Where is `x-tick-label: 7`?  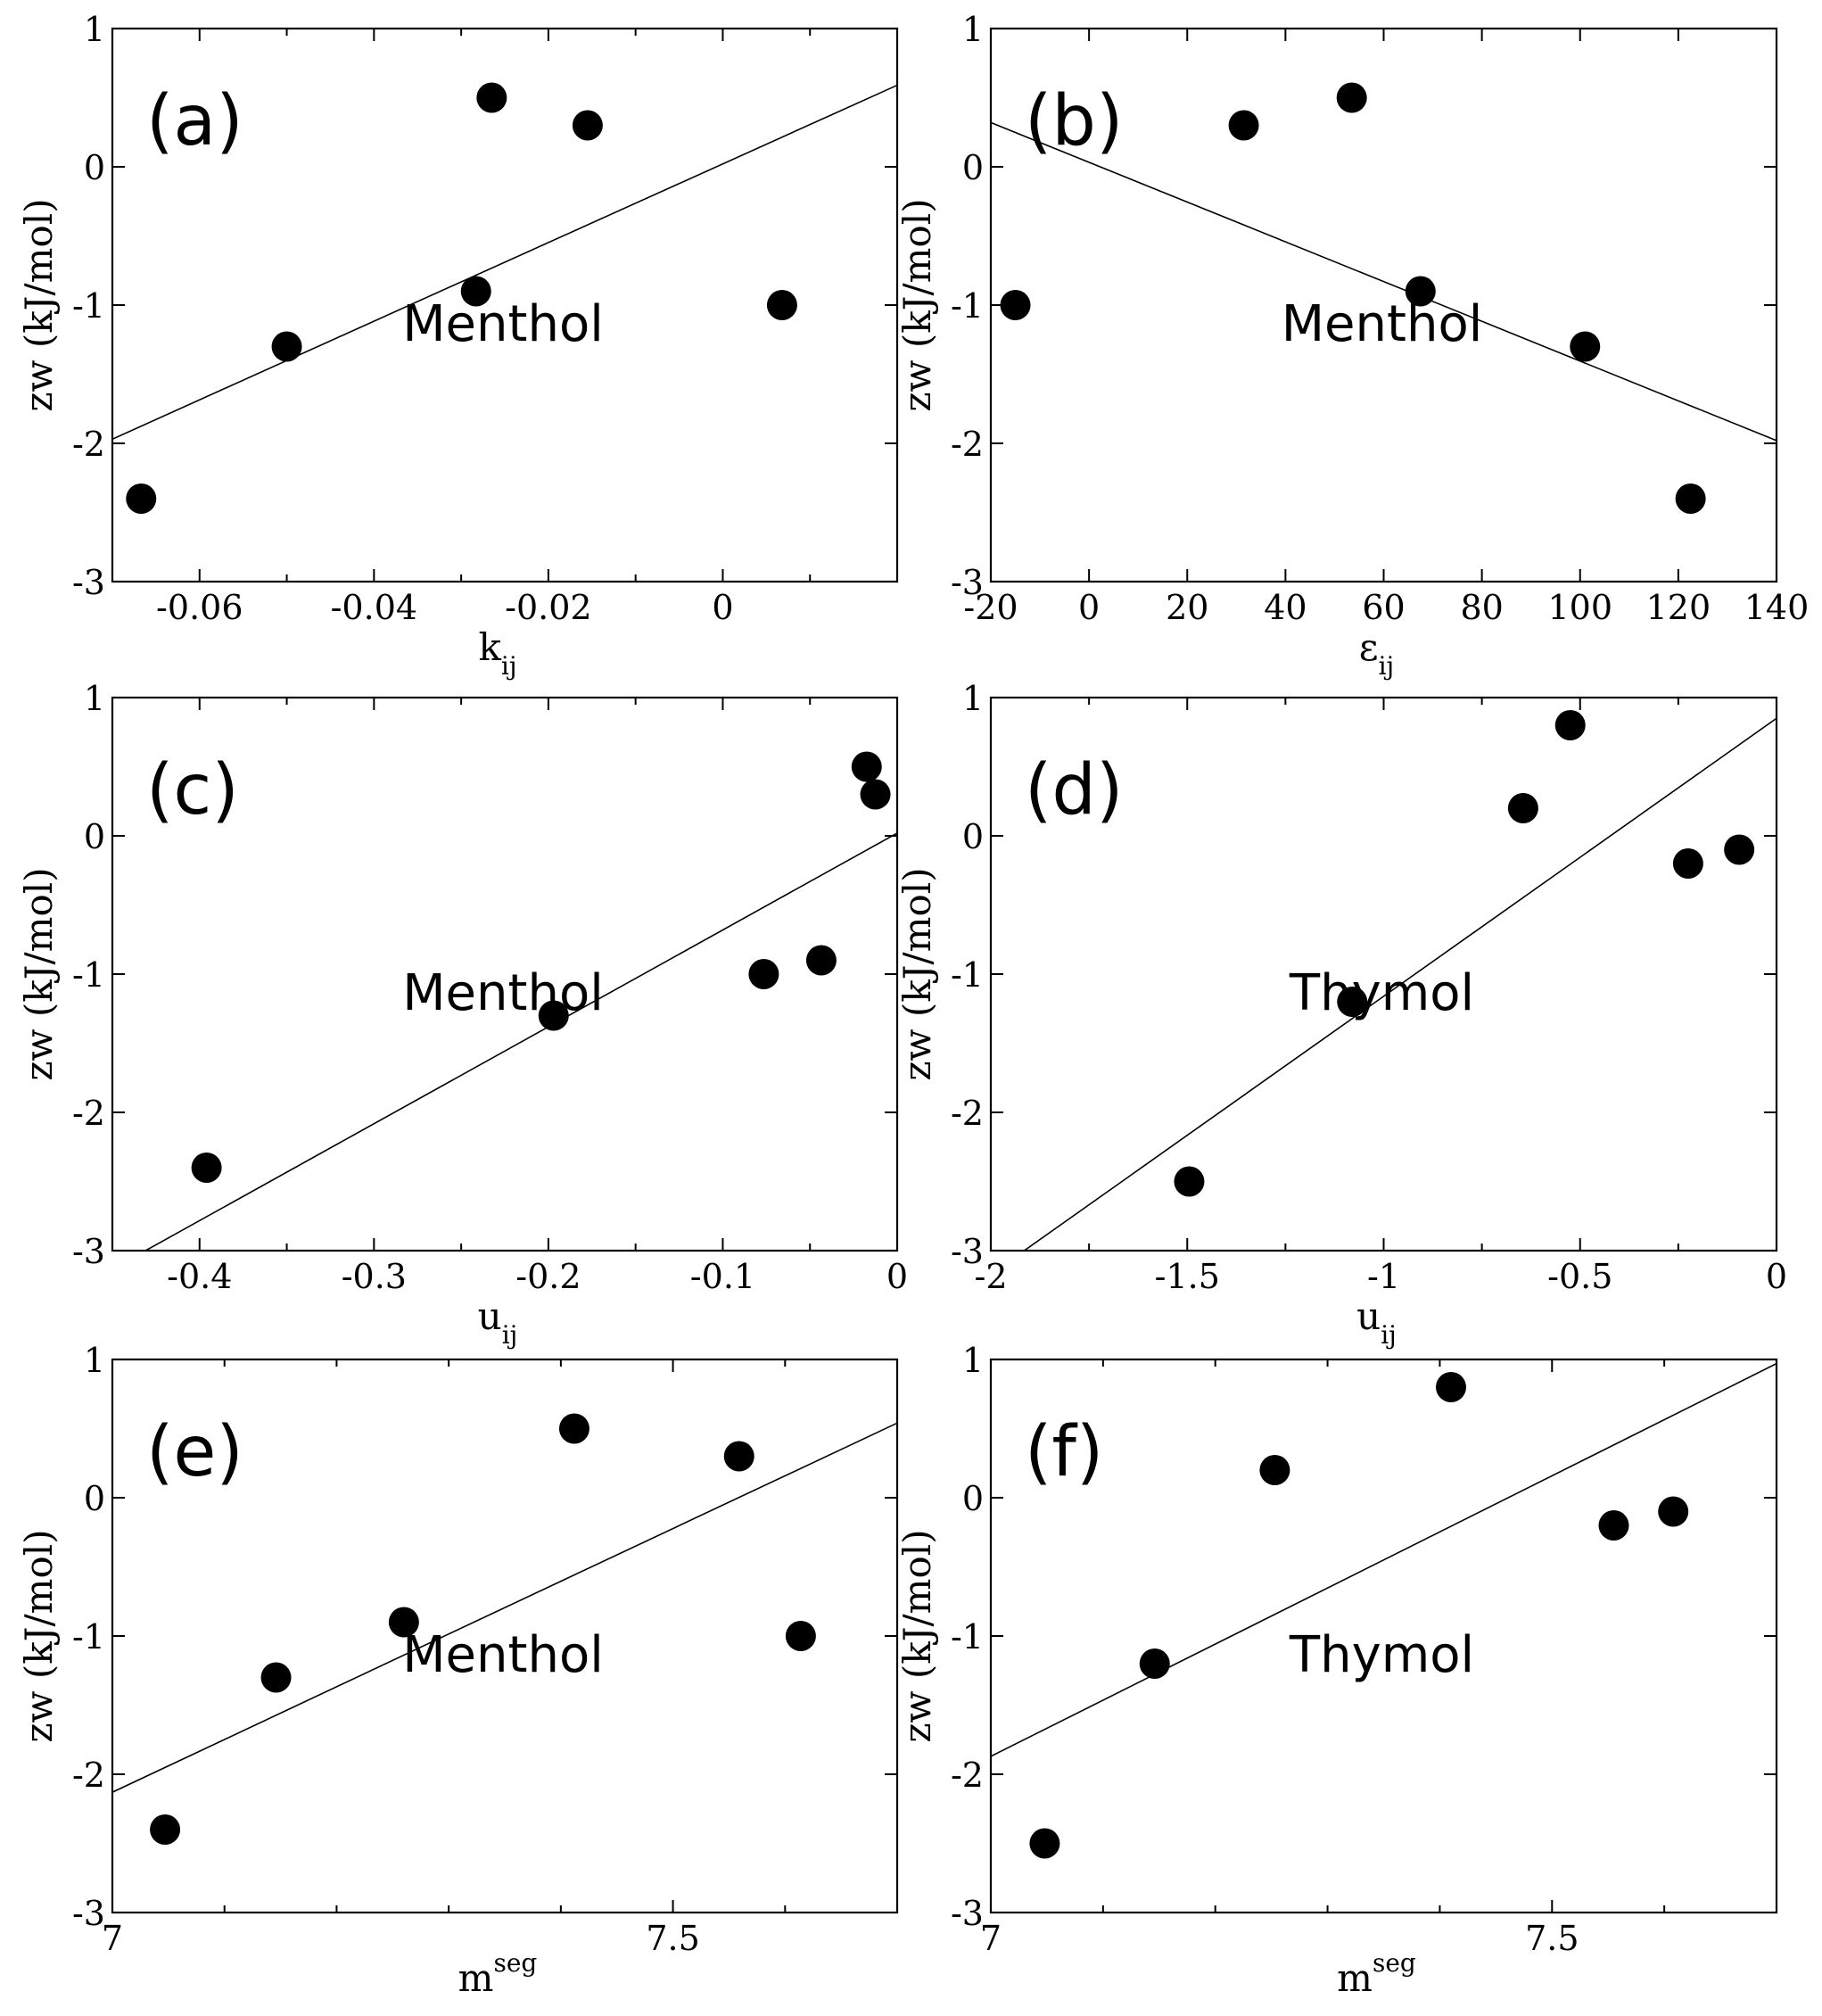
x-tick-label: 7 is located at coordinates (991, 1938).